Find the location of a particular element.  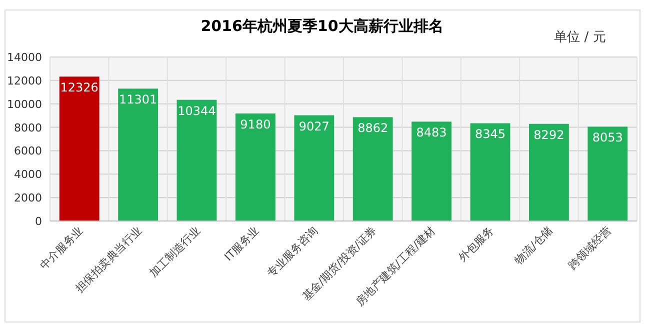

data-label: 9180 is located at coordinates (255, 124).